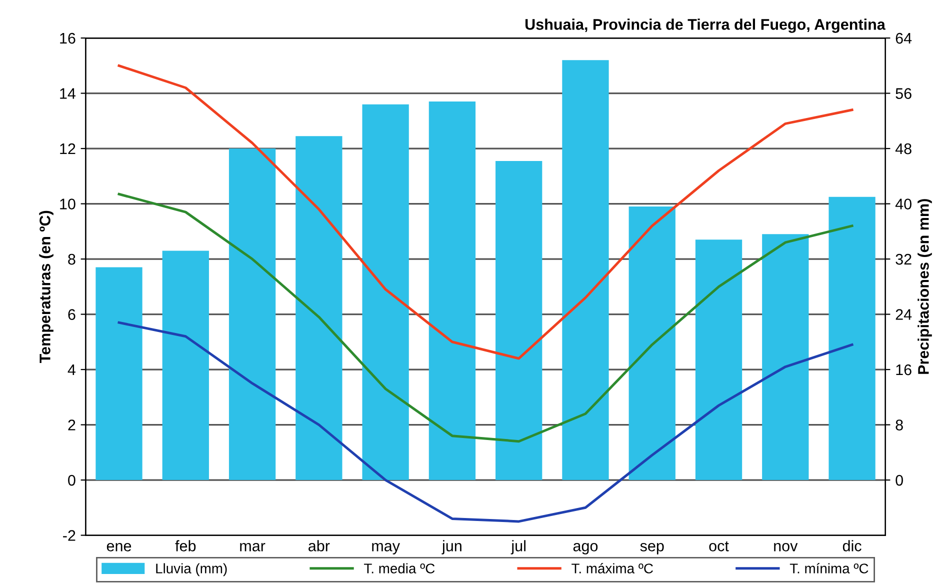  I want to click on y2-tick-label: 32, so click(904, 259).